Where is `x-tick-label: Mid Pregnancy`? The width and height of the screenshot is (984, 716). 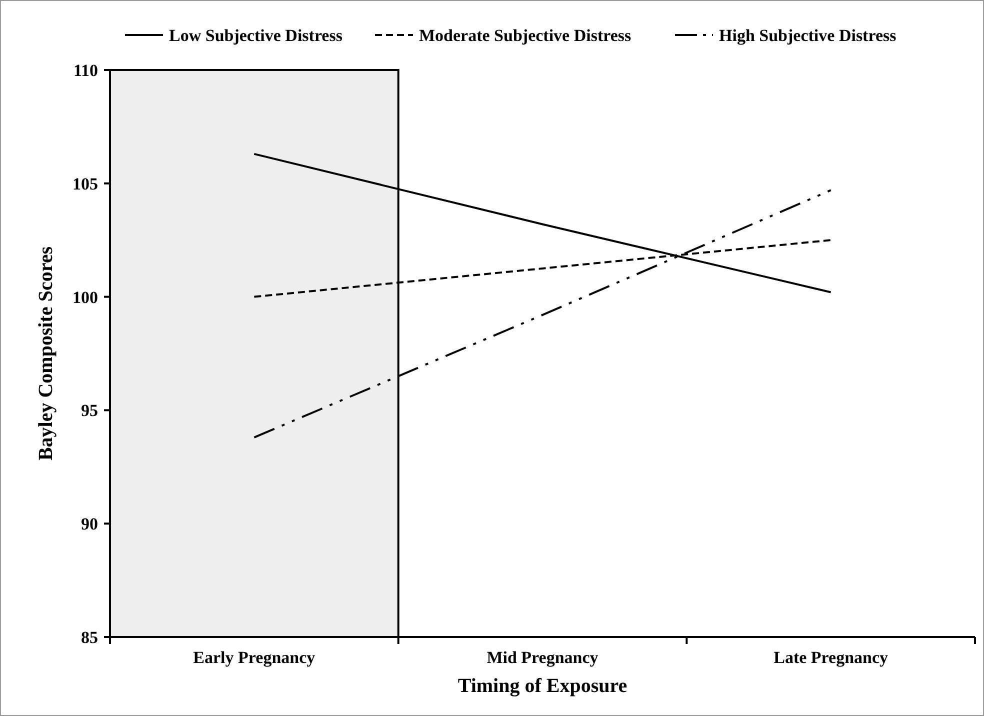
x-tick-label: Mid Pregnancy is located at coordinates (542, 657).